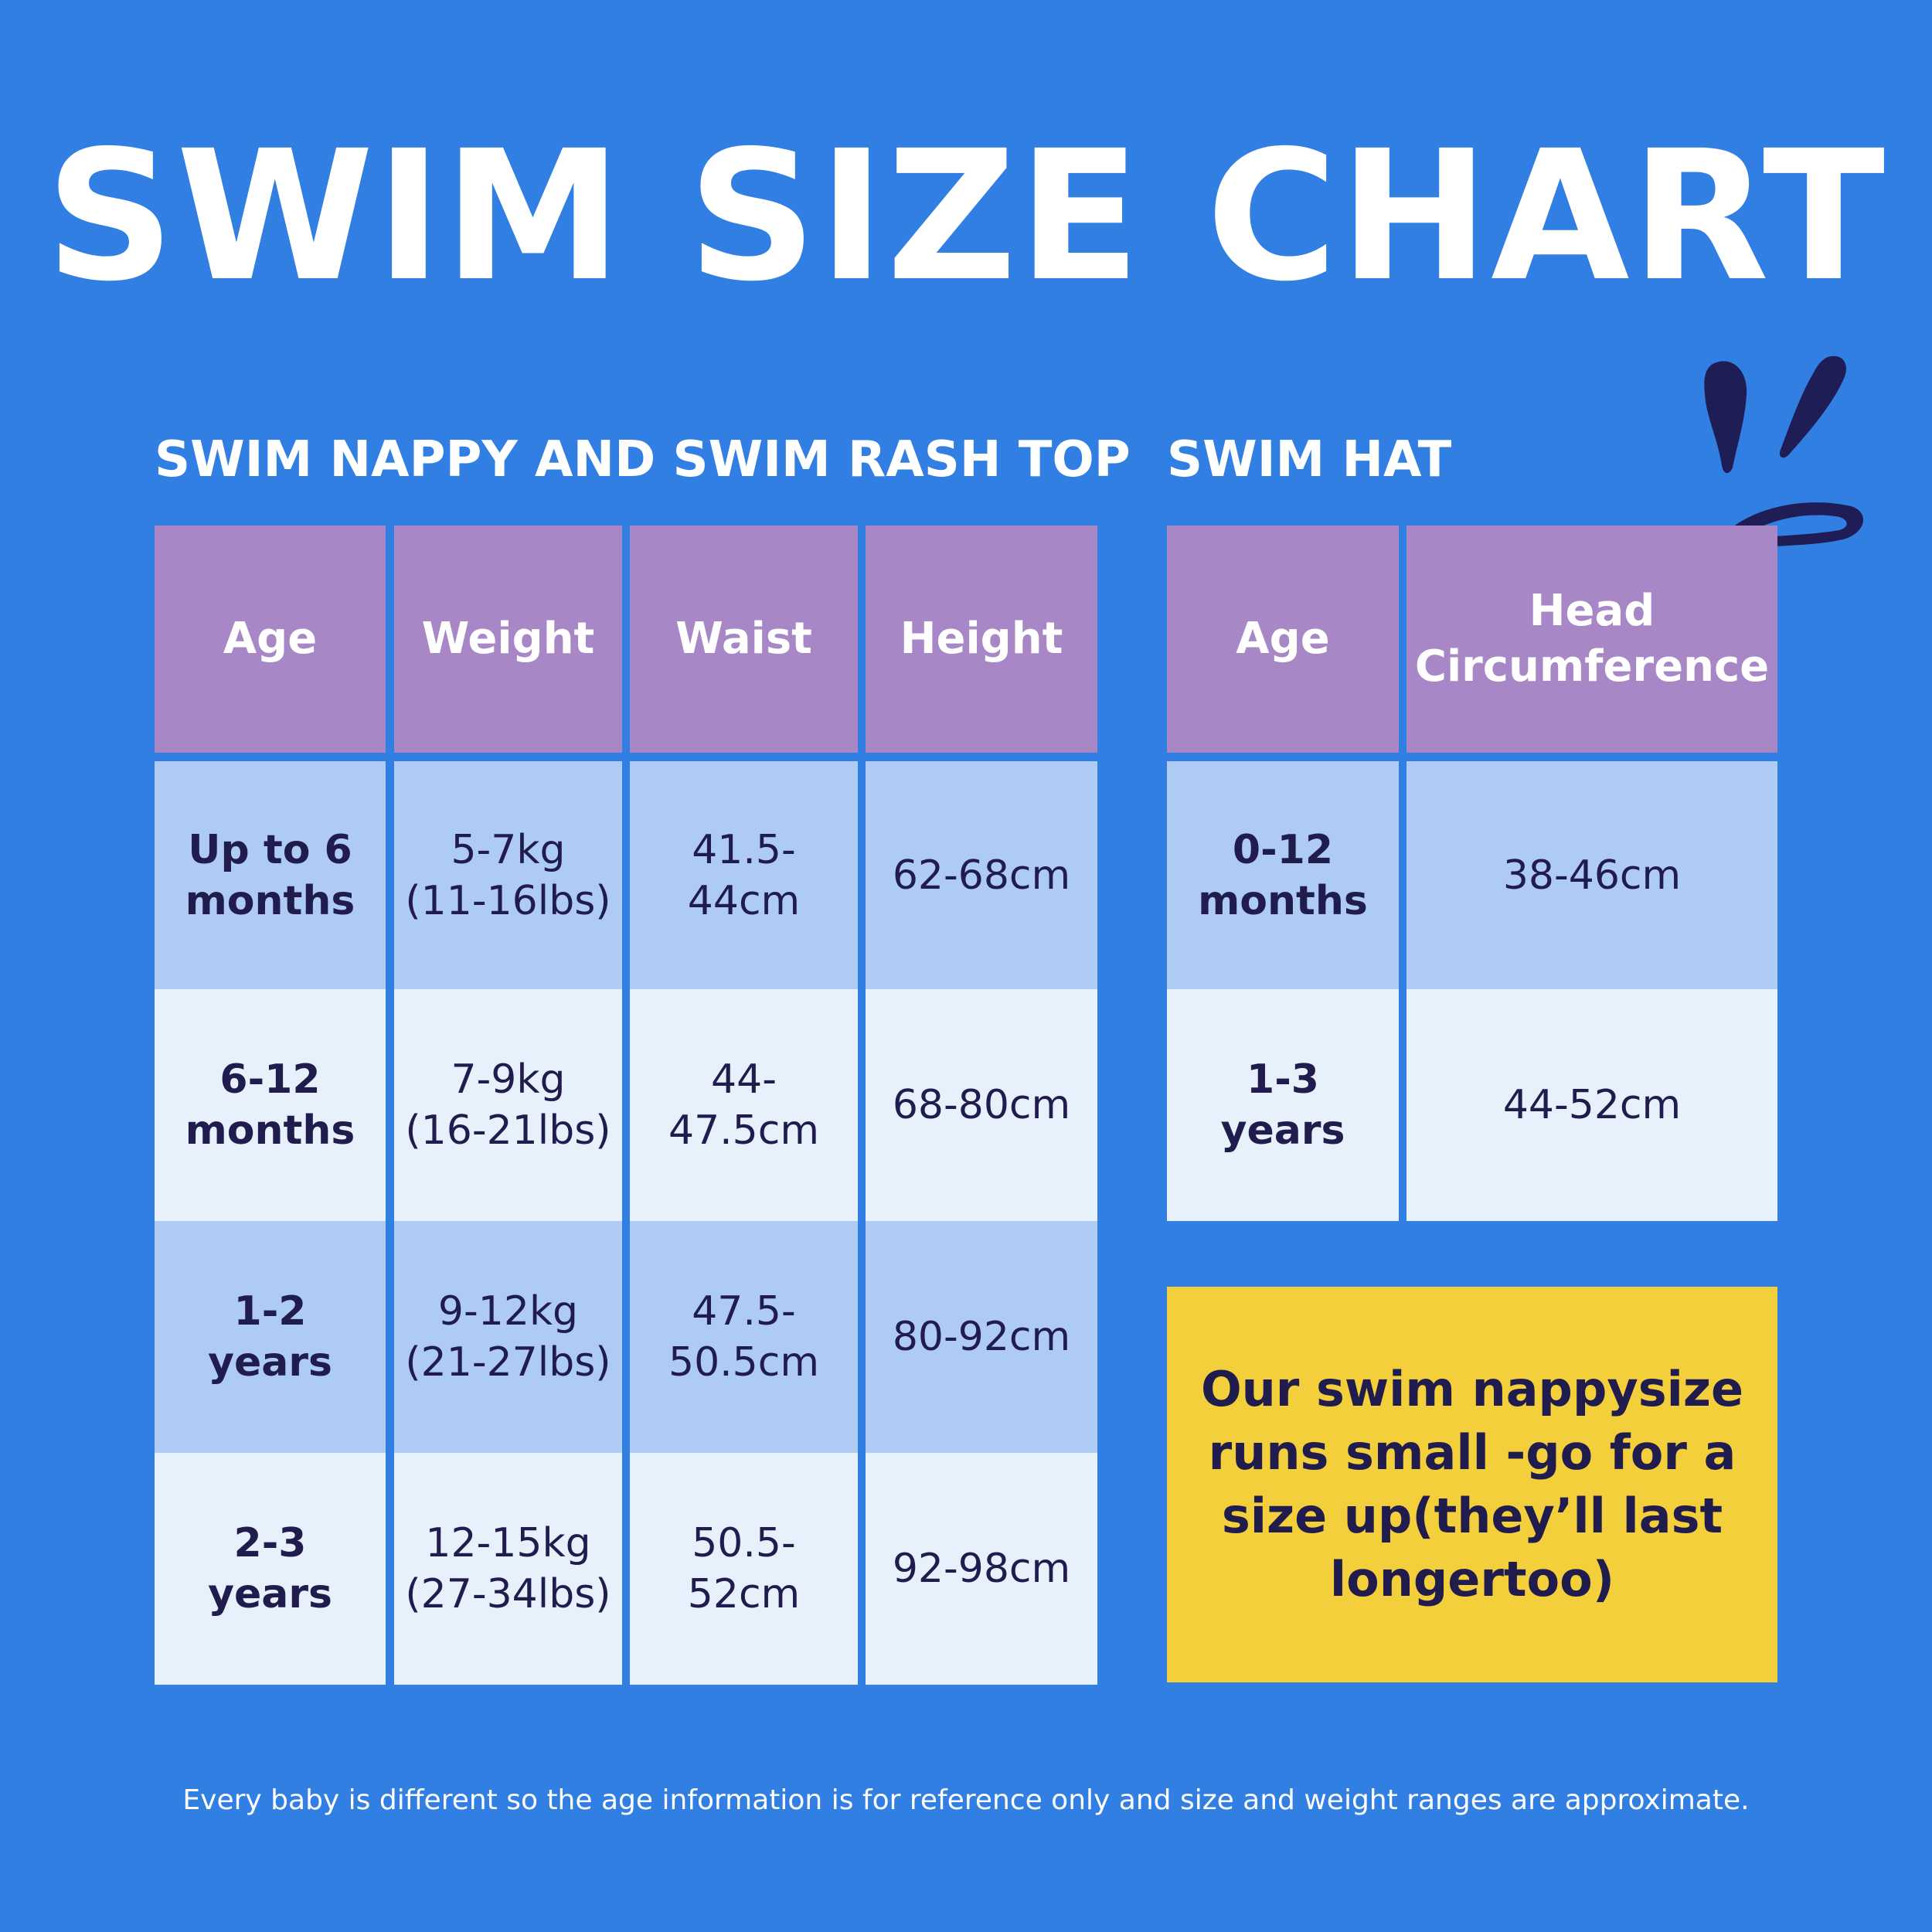  Describe the element at coordinates (1283, 1079) in the screenshot. I see `cell-text-line: 1-3` at that location.